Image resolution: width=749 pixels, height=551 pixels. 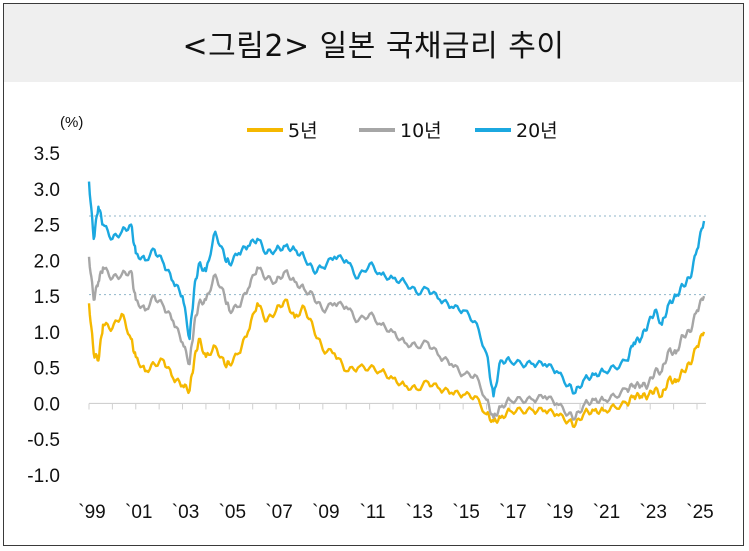 What do you see at coordinates (419, 512) in the screenshot?
I see `x-tick-label: `13` at bounding box center [419, 512].